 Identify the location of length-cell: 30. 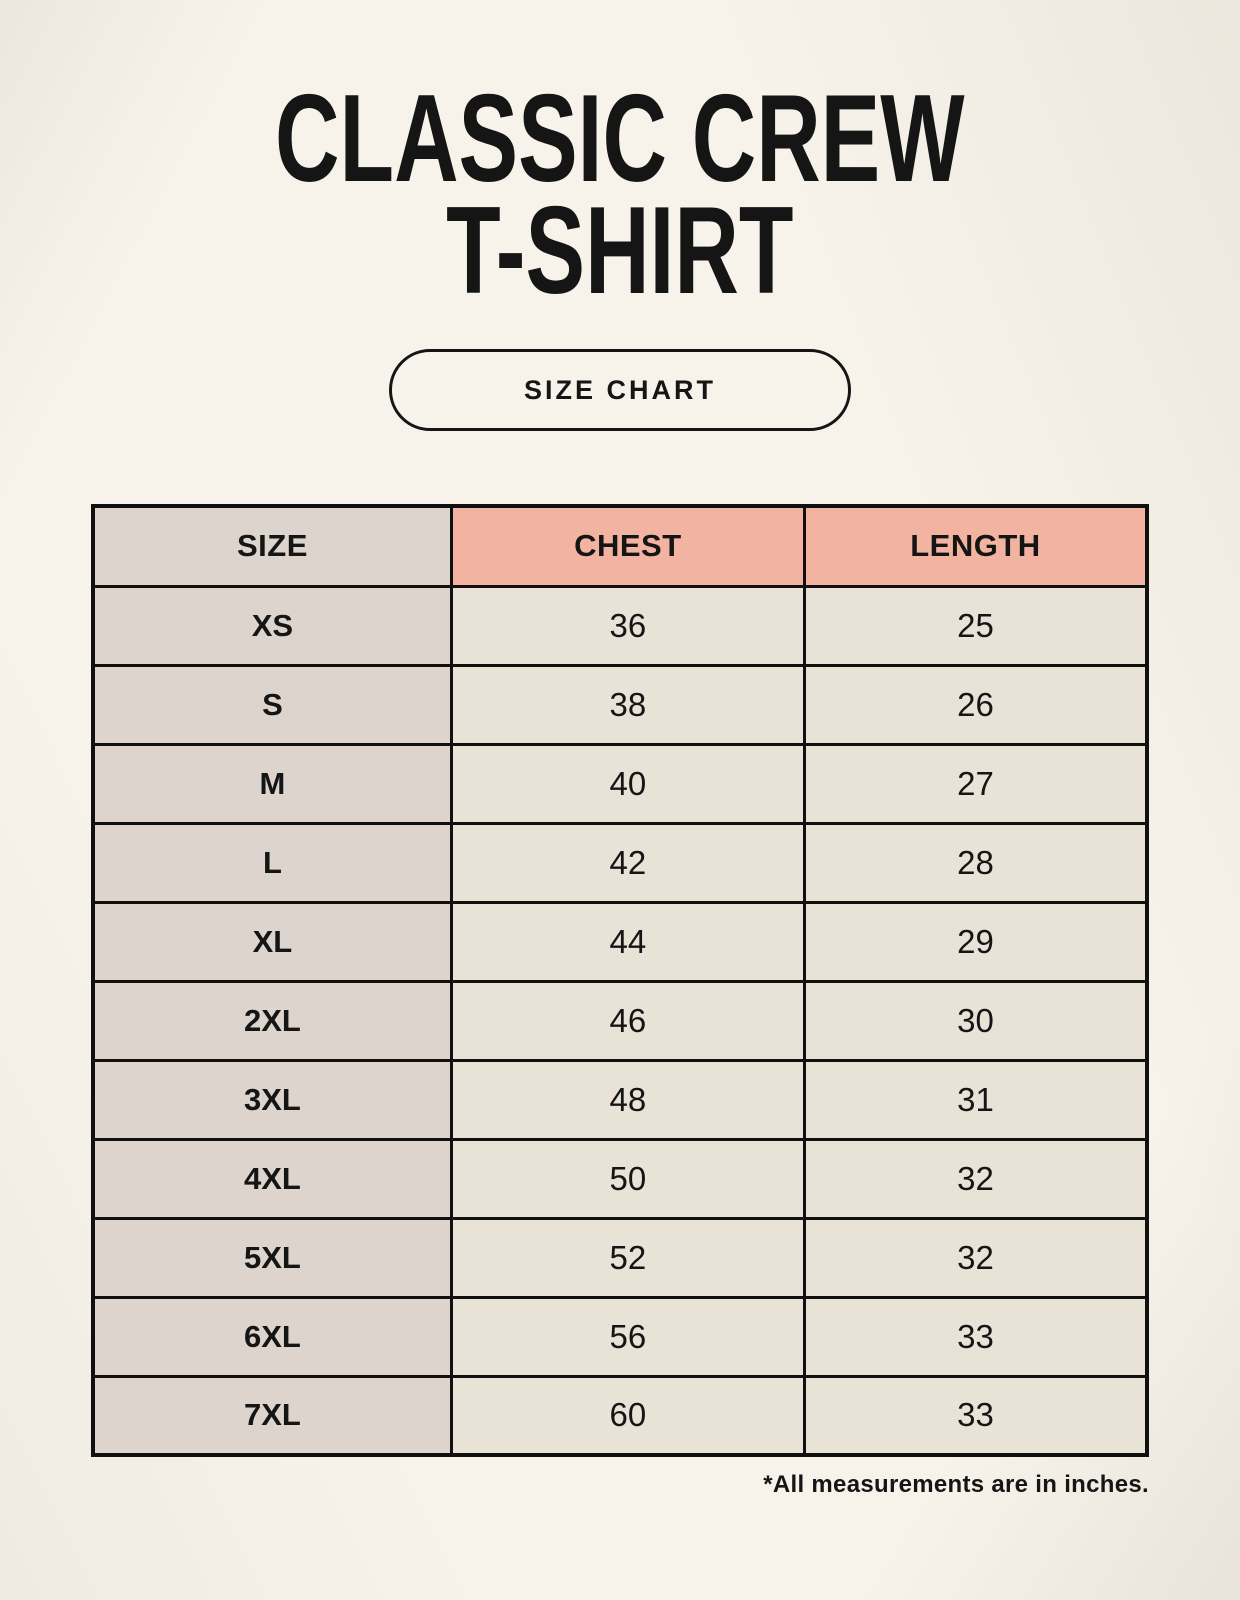
(975, 1020).